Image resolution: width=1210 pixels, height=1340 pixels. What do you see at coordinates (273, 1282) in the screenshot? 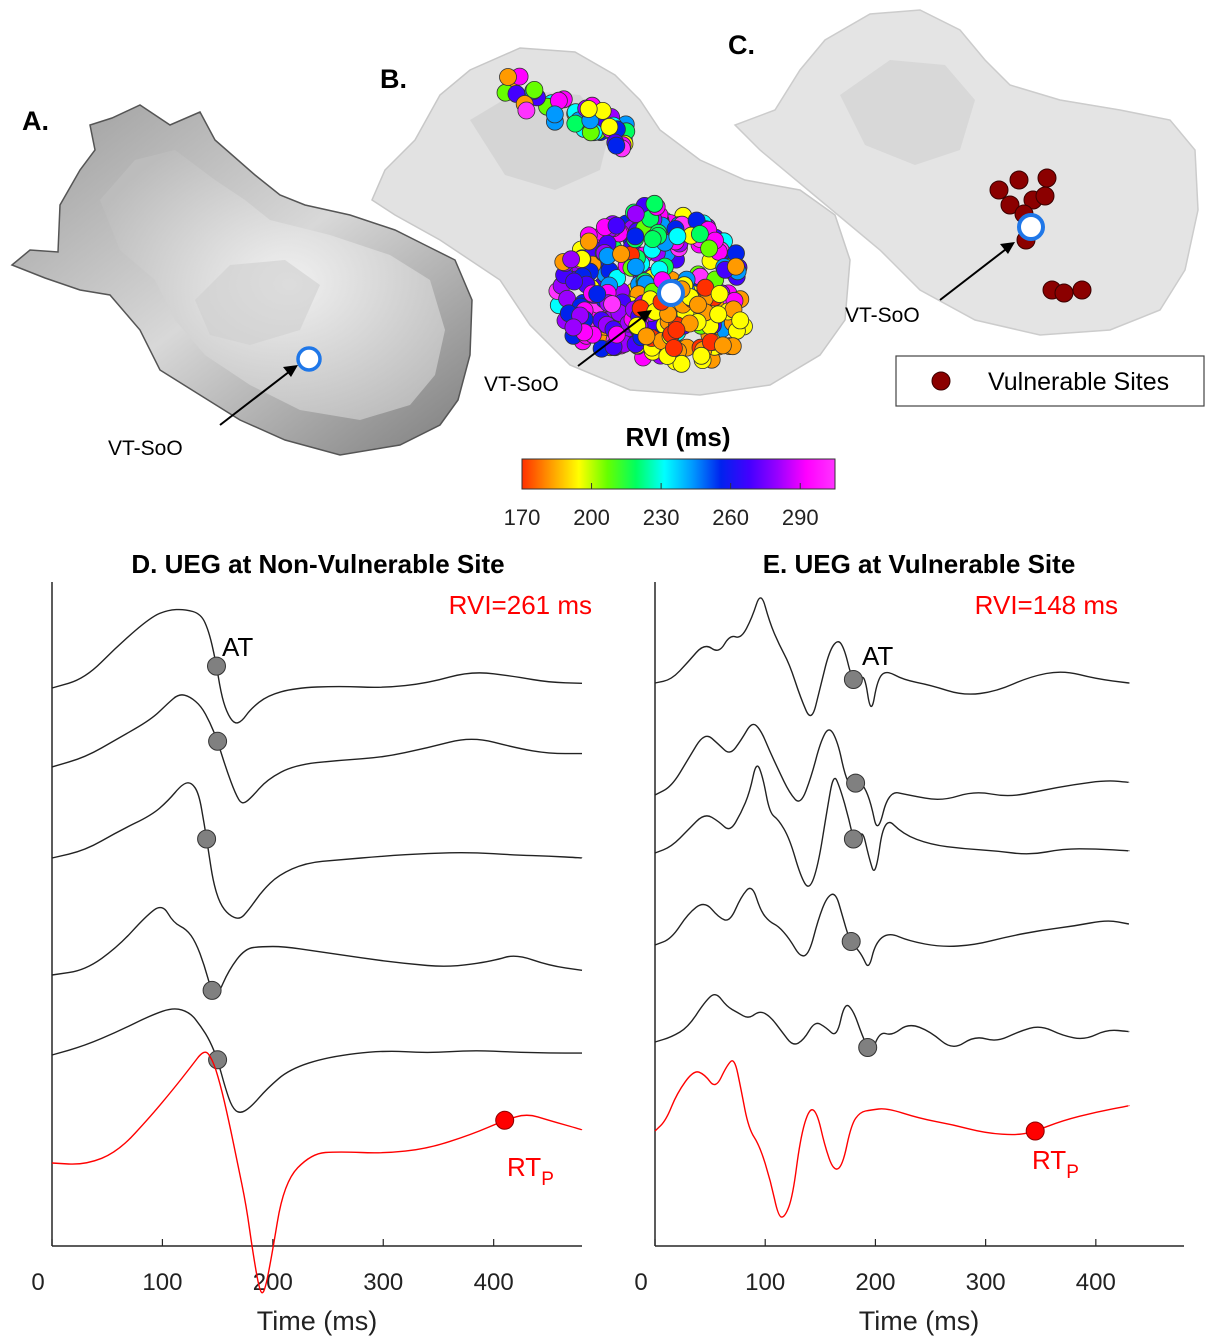
I see `chart-d-xtick-label: 200` at bounding box center [273, 1282].